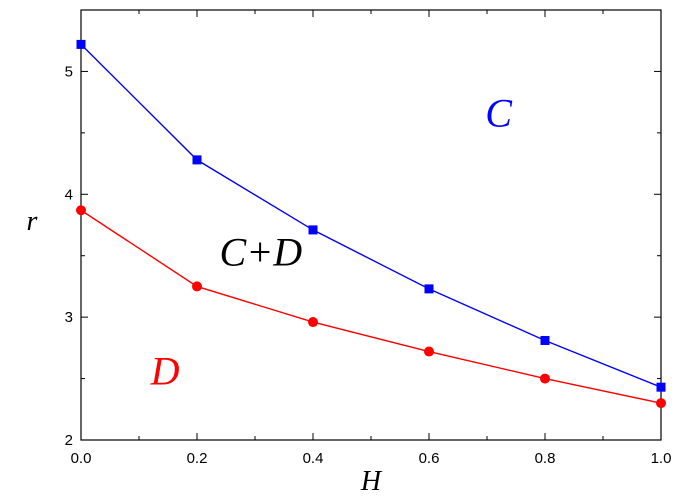 The height and width of the screenshot is (496, 675). What do you see at coordinates (197, 458) in the screenshot?
I see `x-tick-label: 0.2` at bounding box center [197, 458].